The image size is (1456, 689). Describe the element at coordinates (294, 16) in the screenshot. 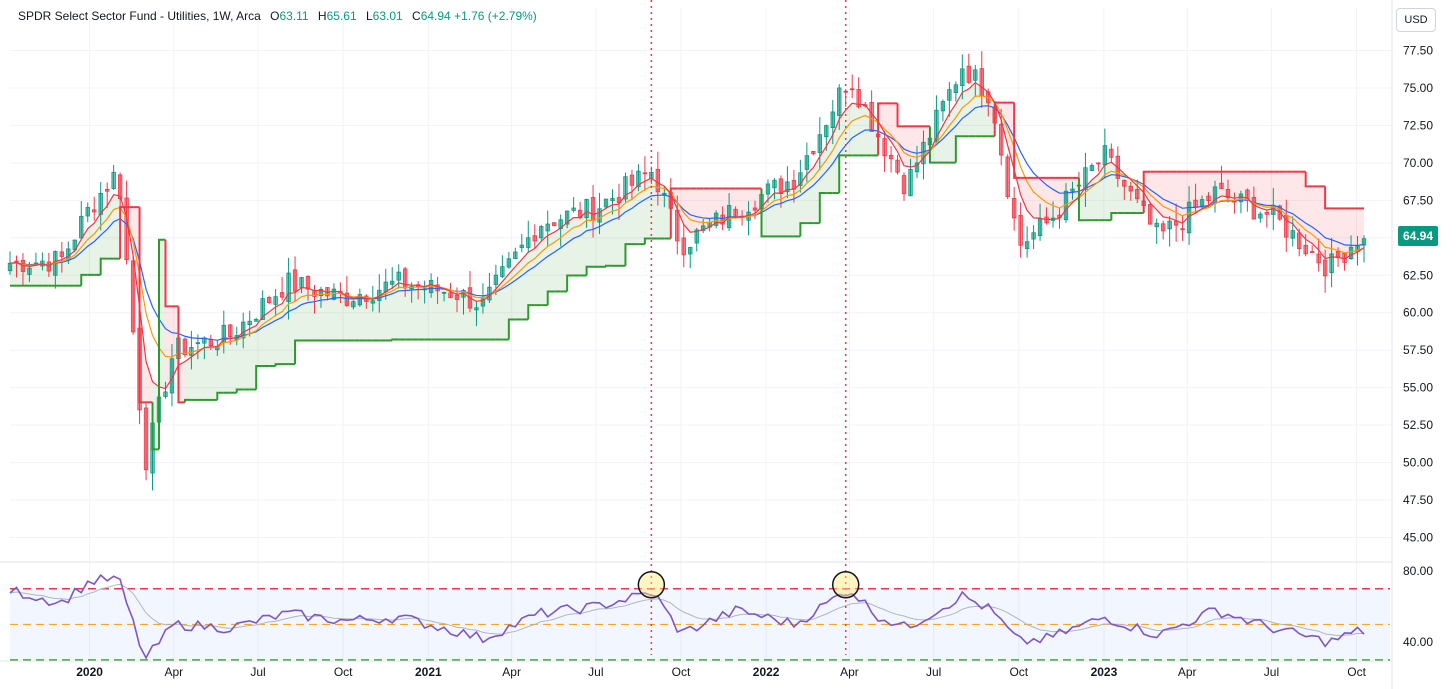

I see `open-value: 63.11` at that location.